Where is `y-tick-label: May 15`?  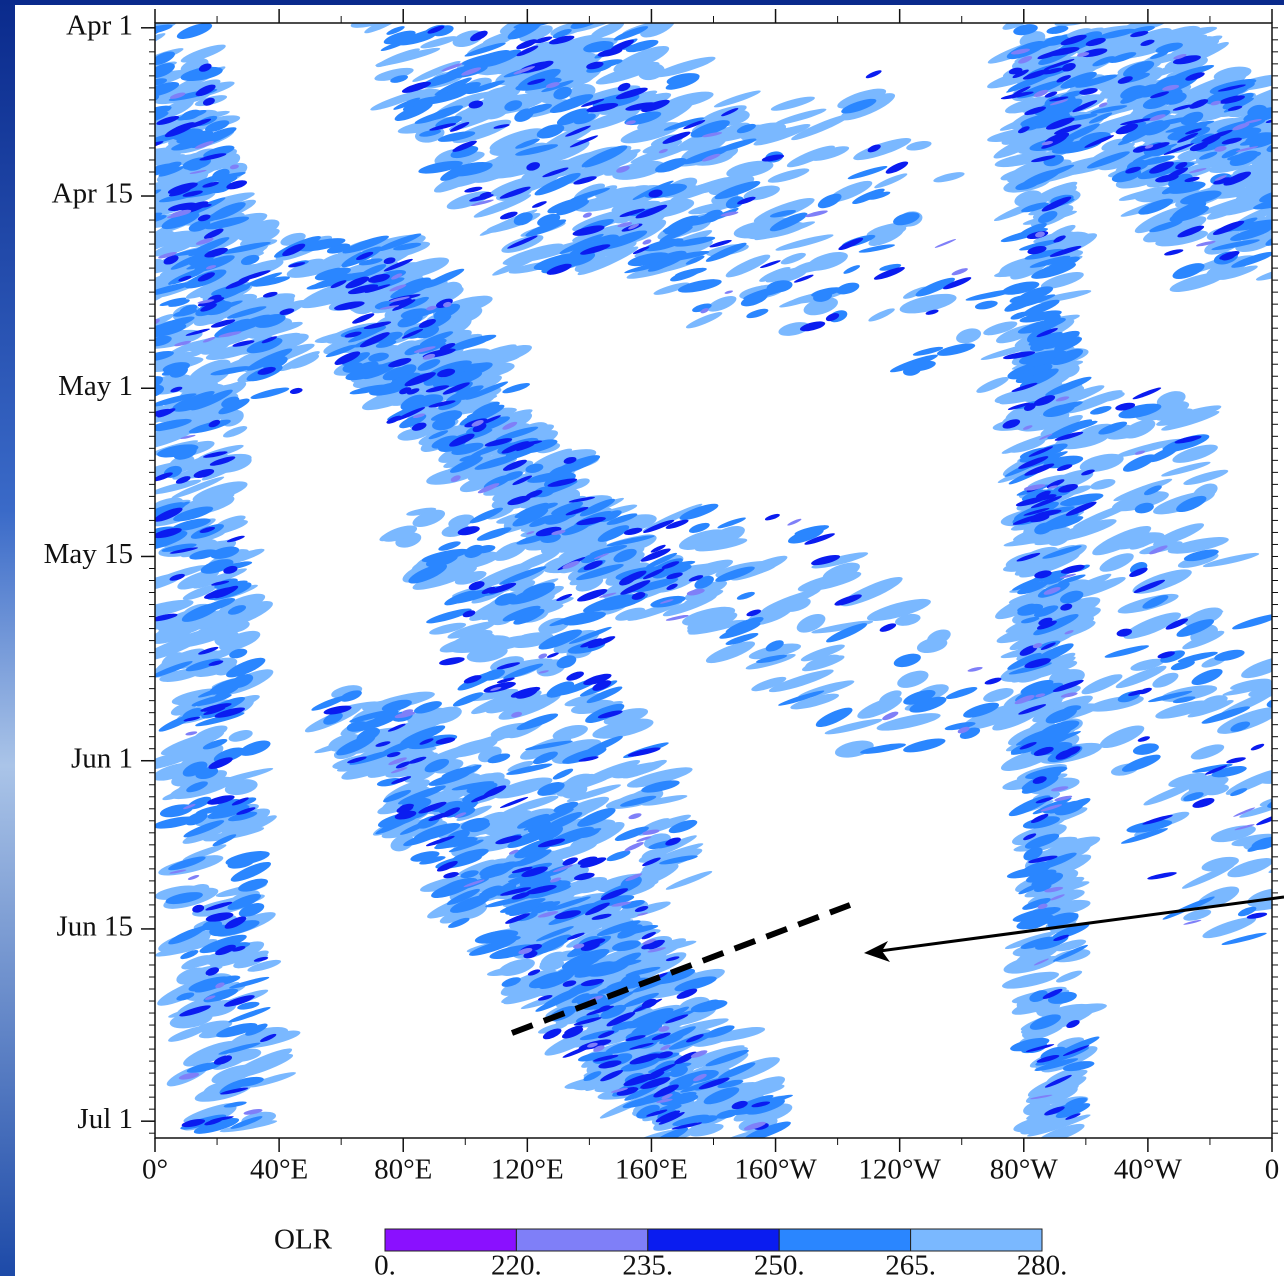
y-tick-label: May 15 is located at coordinates (88, 554).